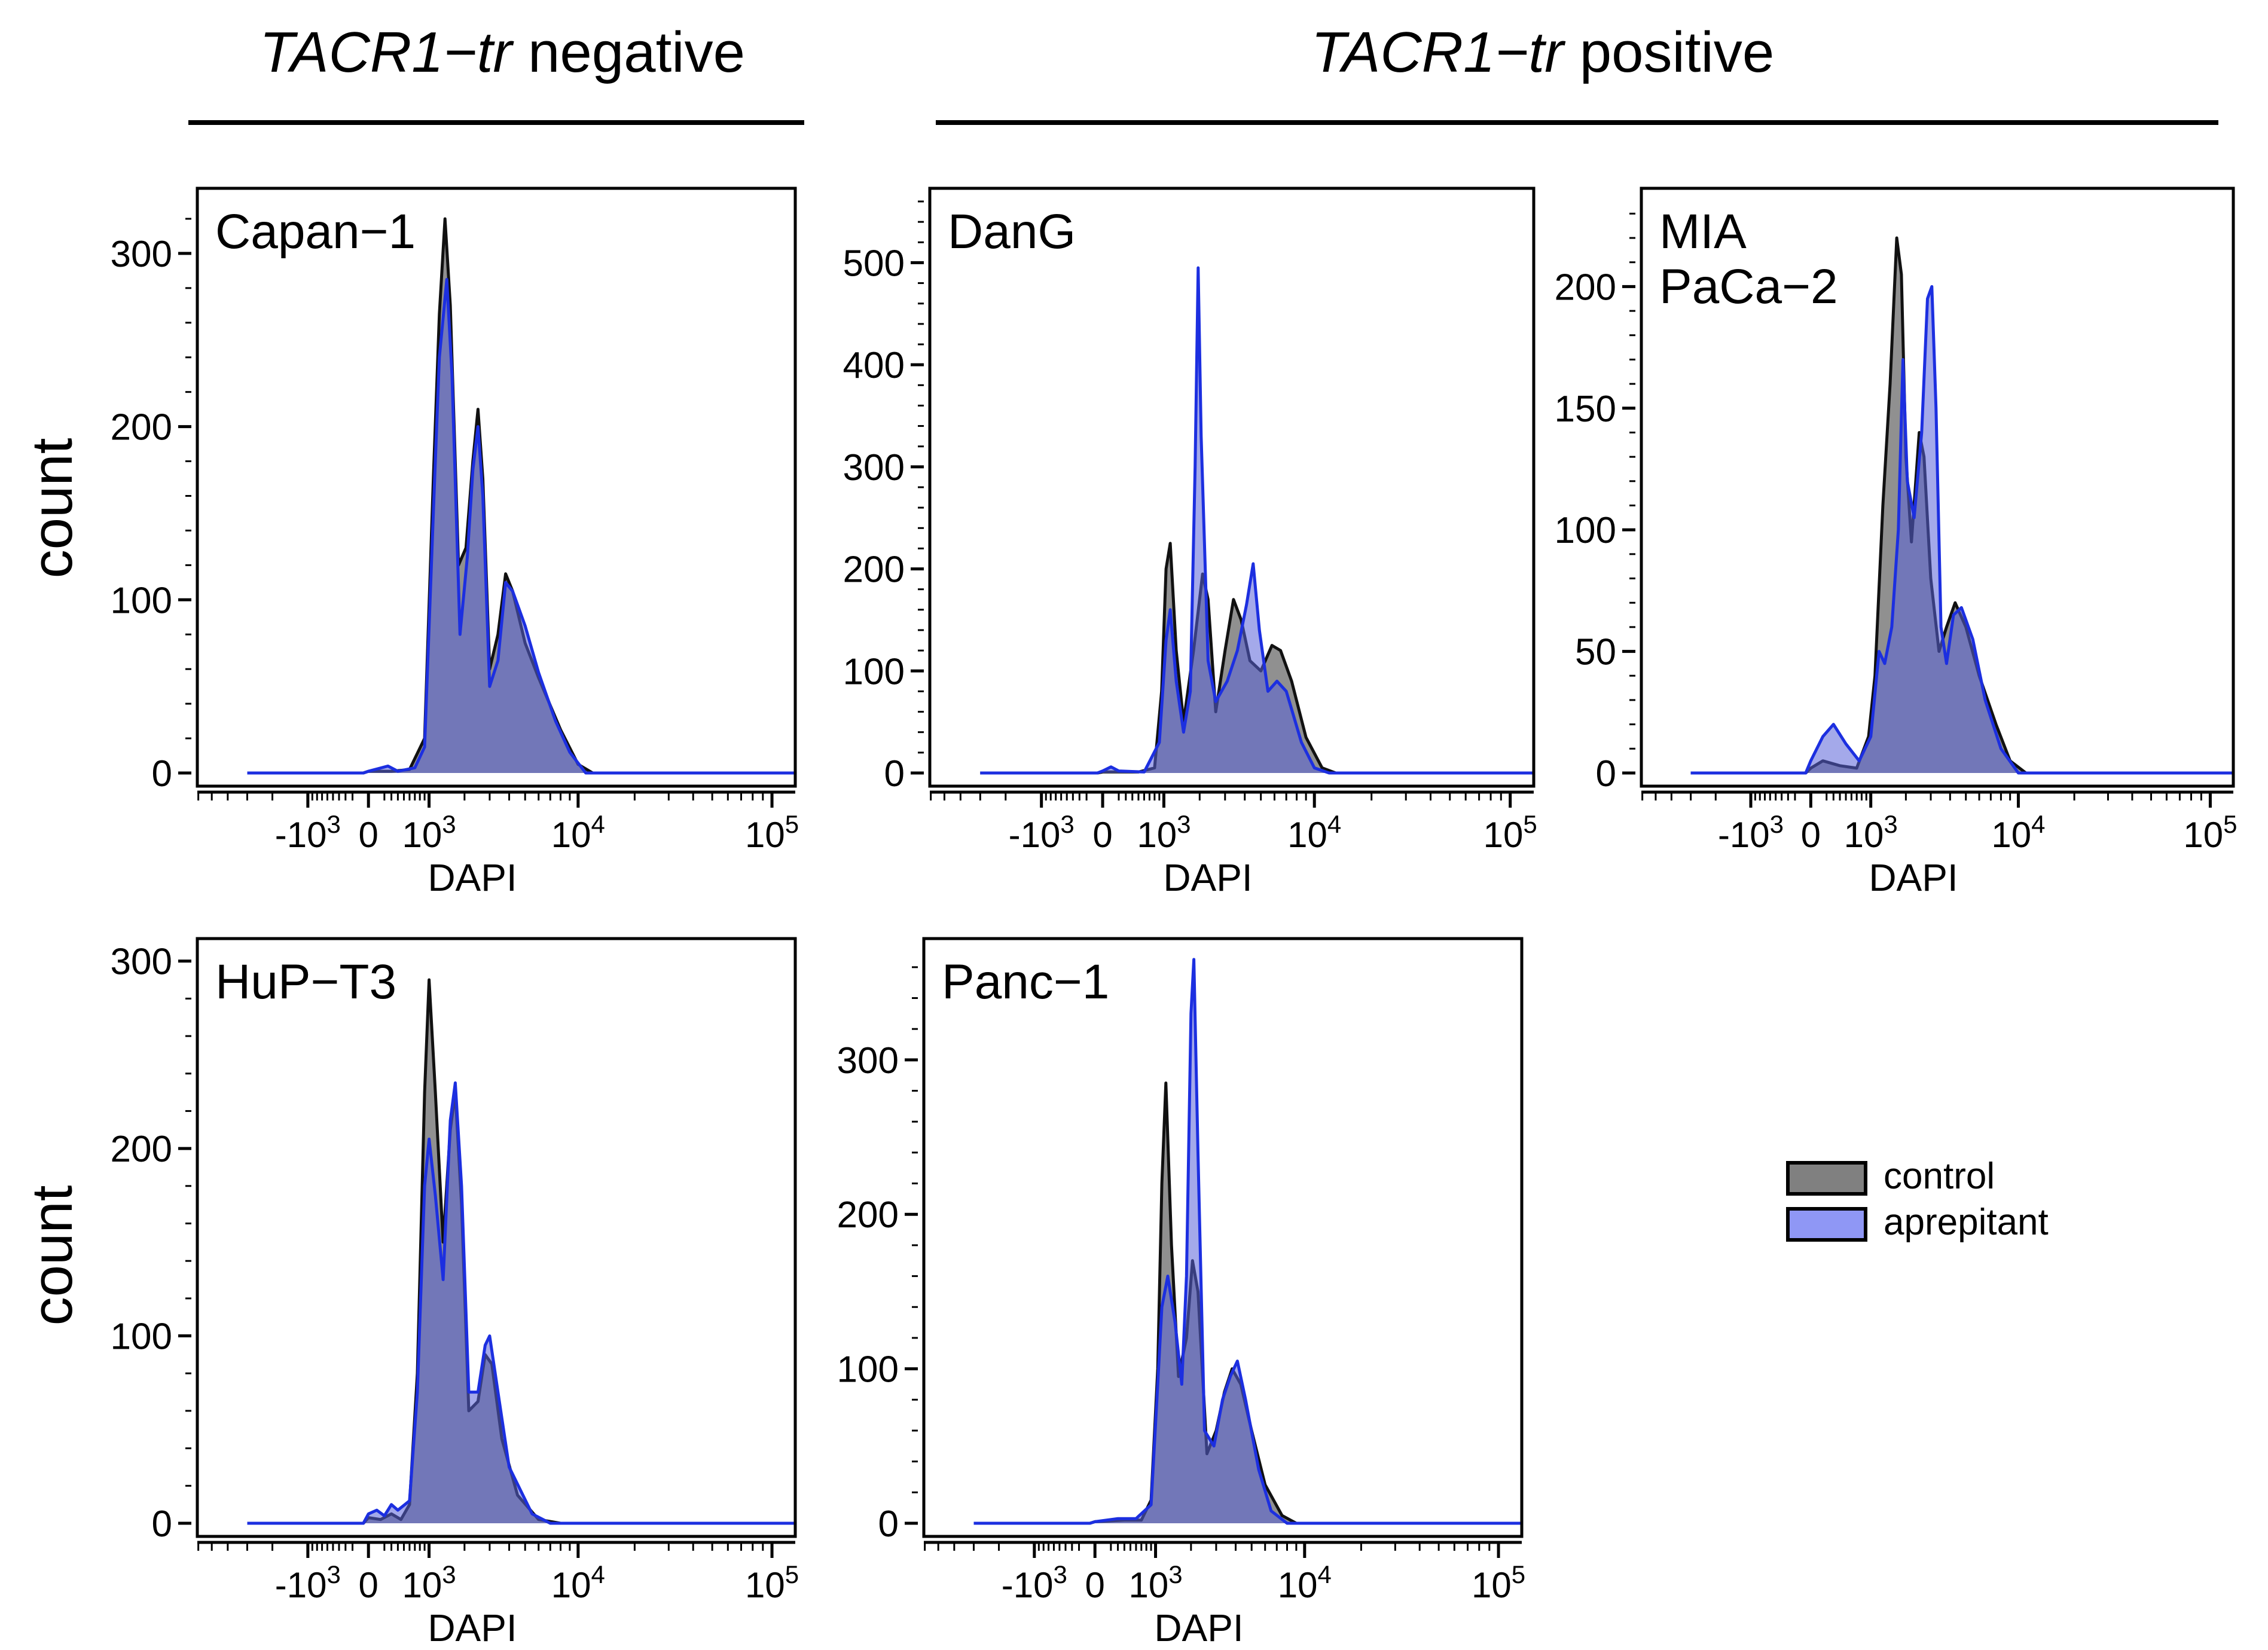 The width and height of the screenshot is (2268, 1650). I want to click on panc-1-xtick-label: 10⁴, so click(1305, 1582).